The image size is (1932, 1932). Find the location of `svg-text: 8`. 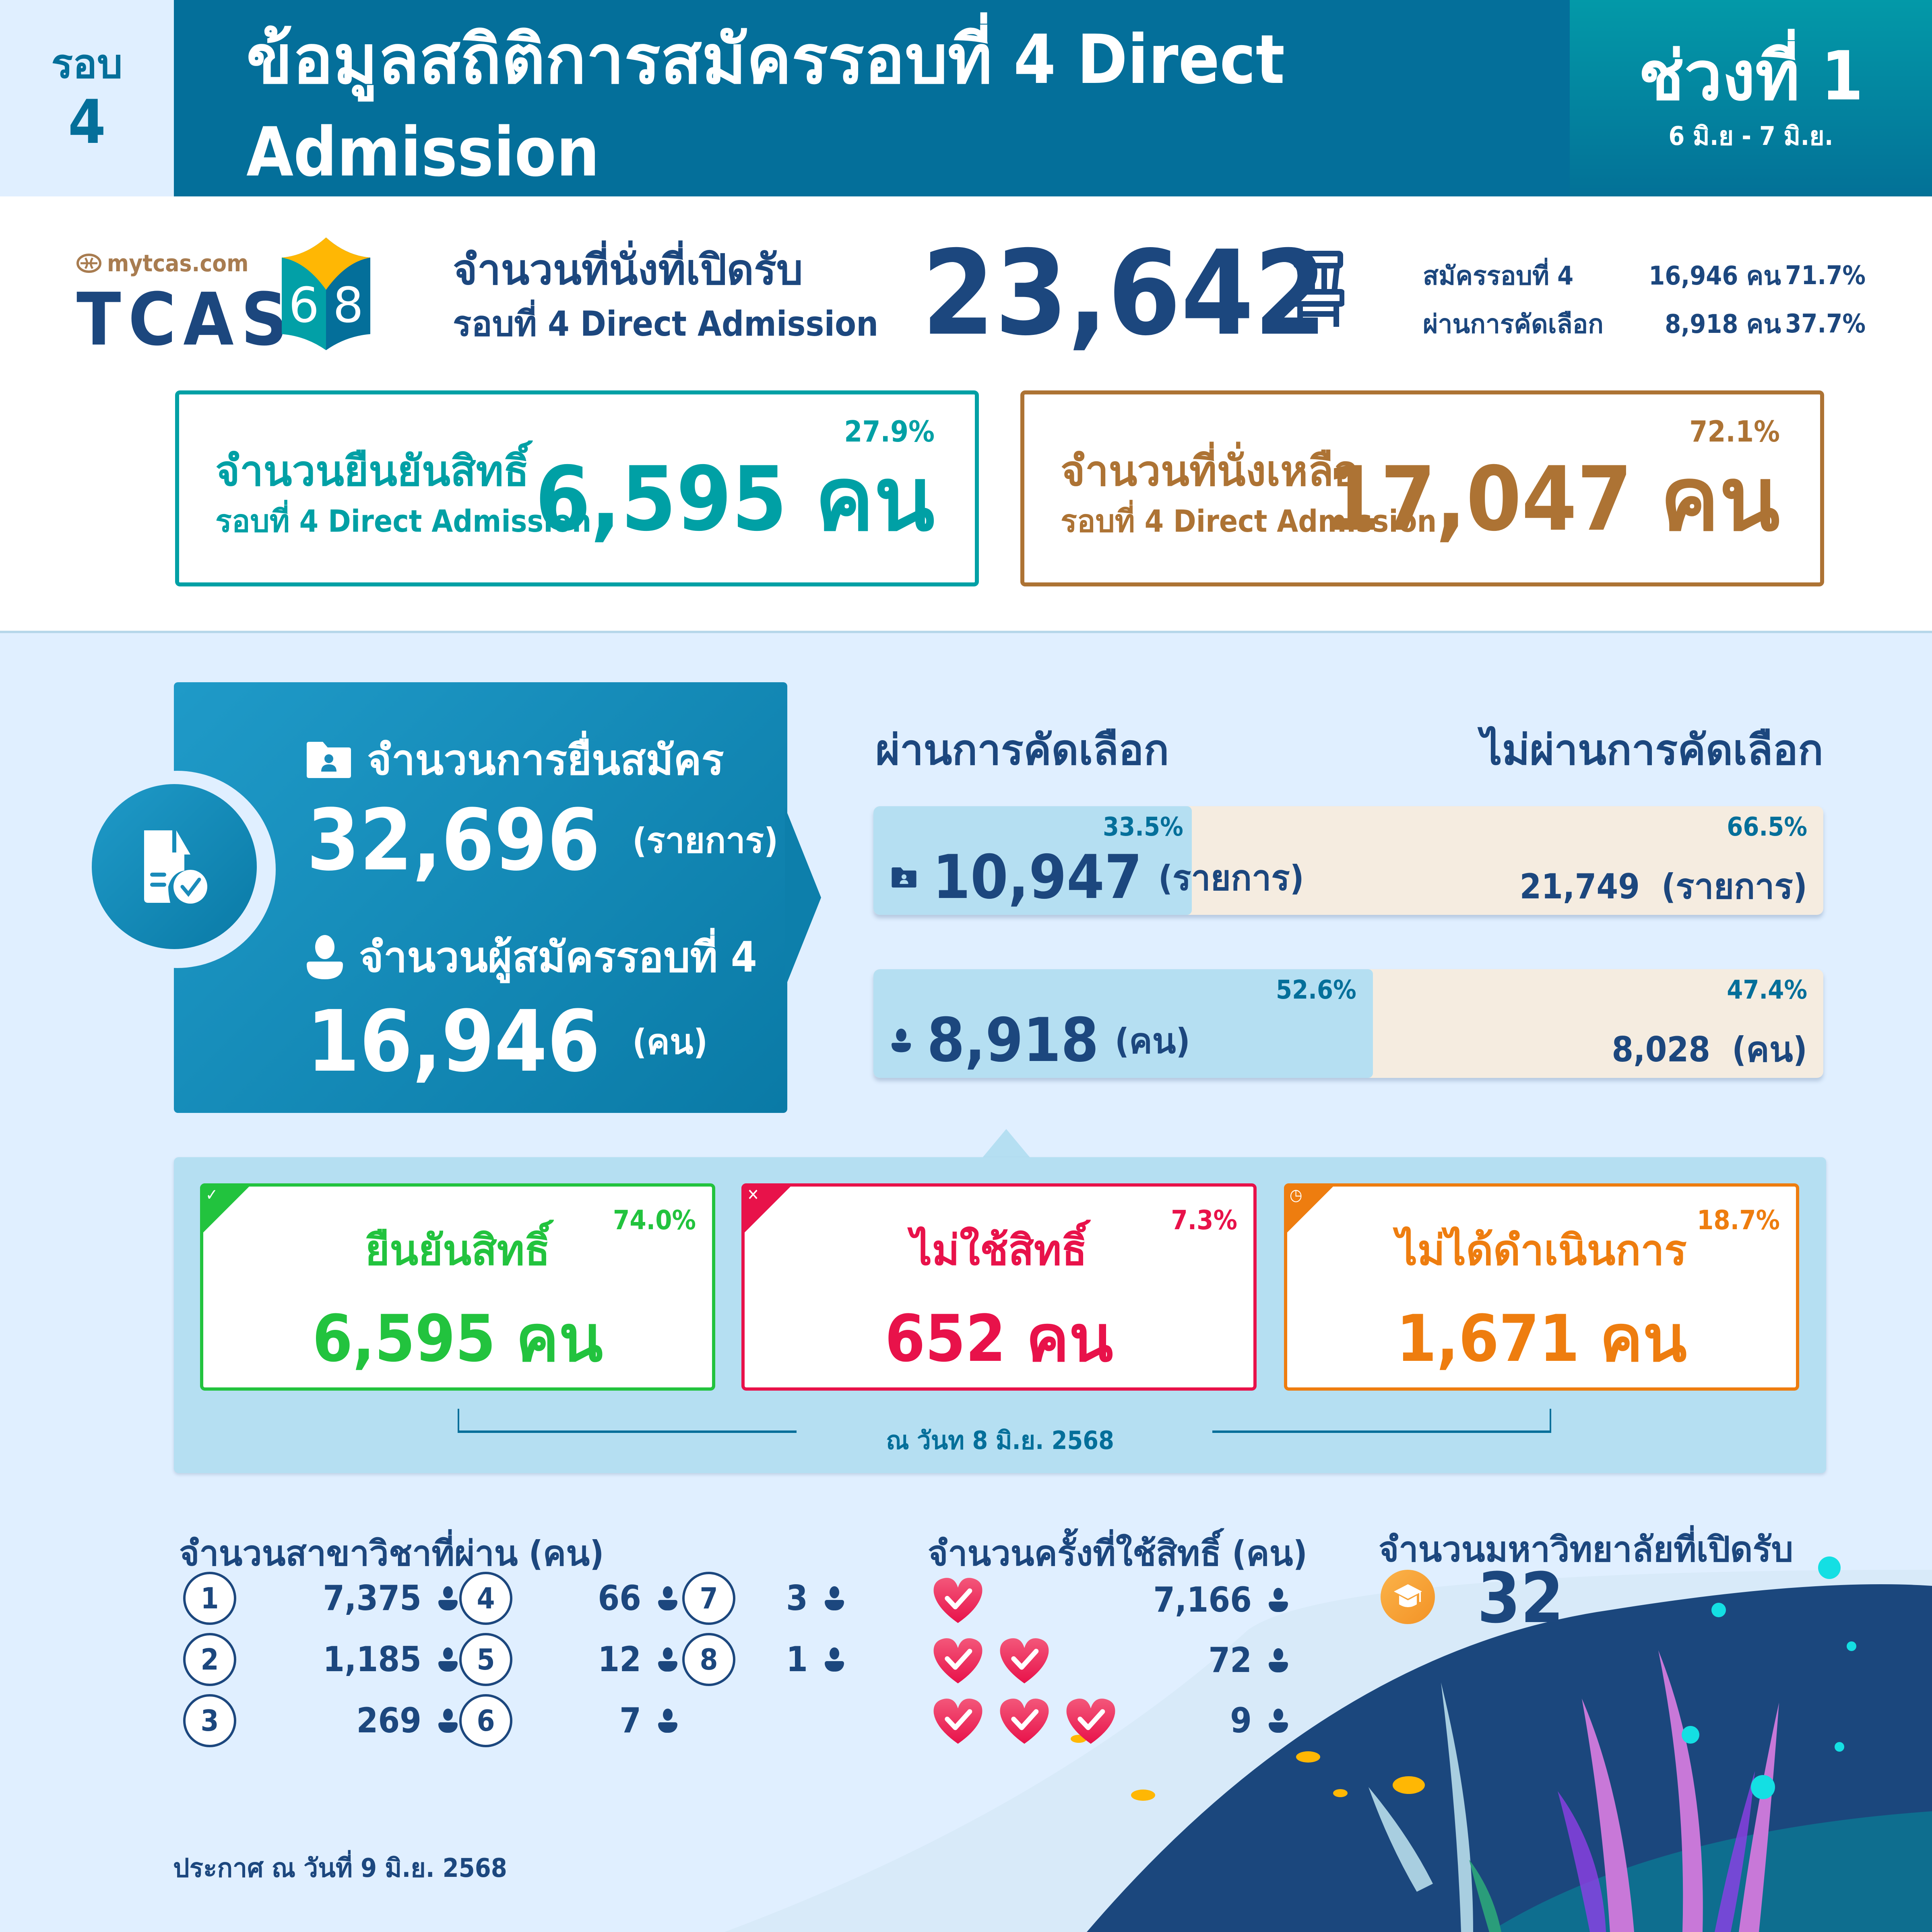

svg-text: 8 is located at coordinates (348, 306).